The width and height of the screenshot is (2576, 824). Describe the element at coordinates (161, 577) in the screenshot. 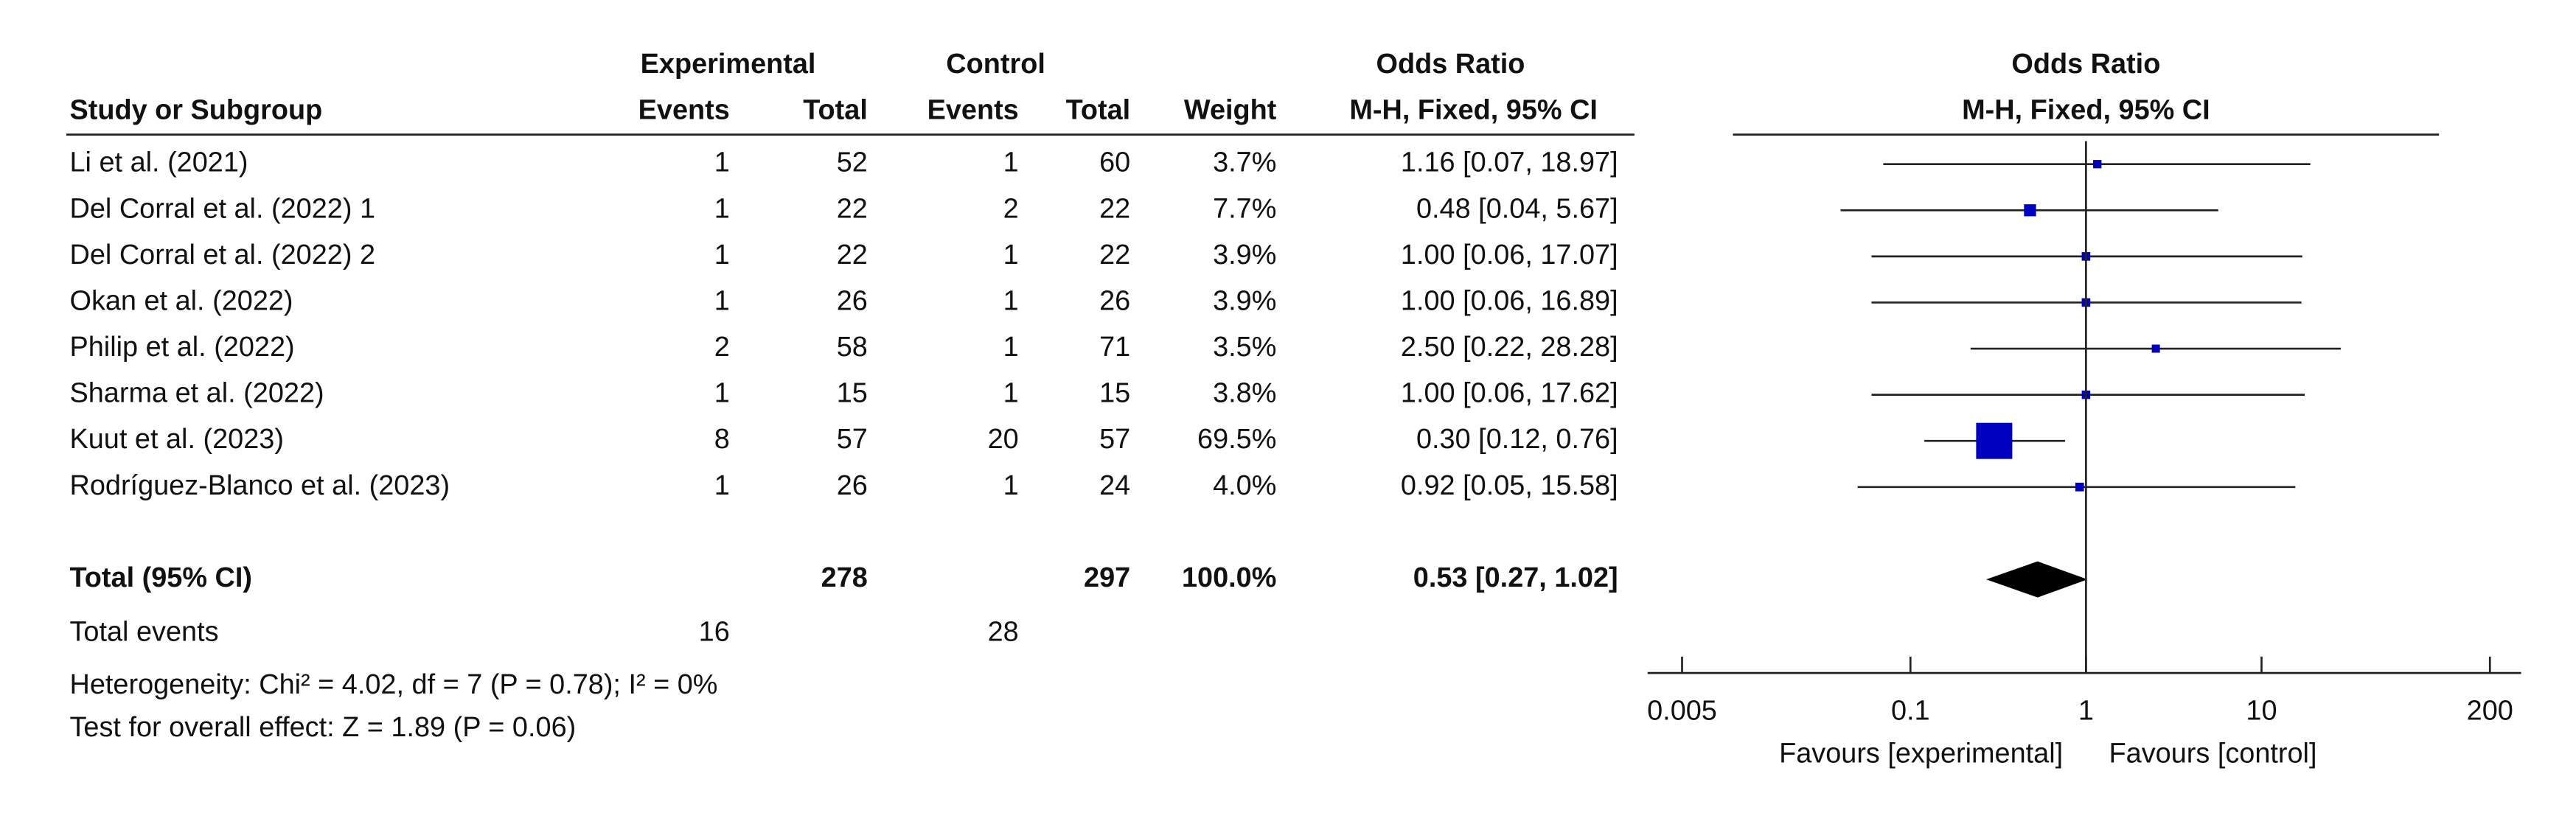

I see `total-name: Total (95% CI)` at that location.